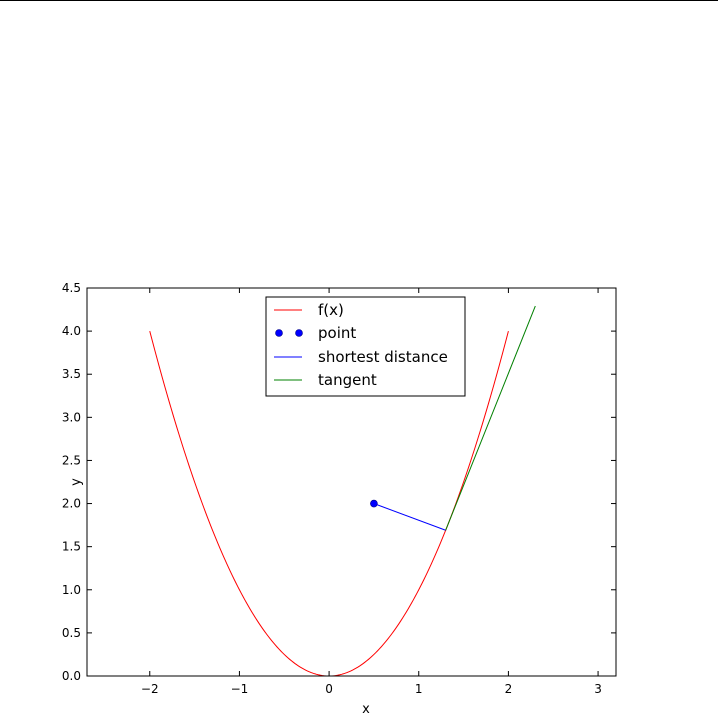  Describe the element at coordinates (359, 0) in the screenshot. I see `top-rule` at that location.